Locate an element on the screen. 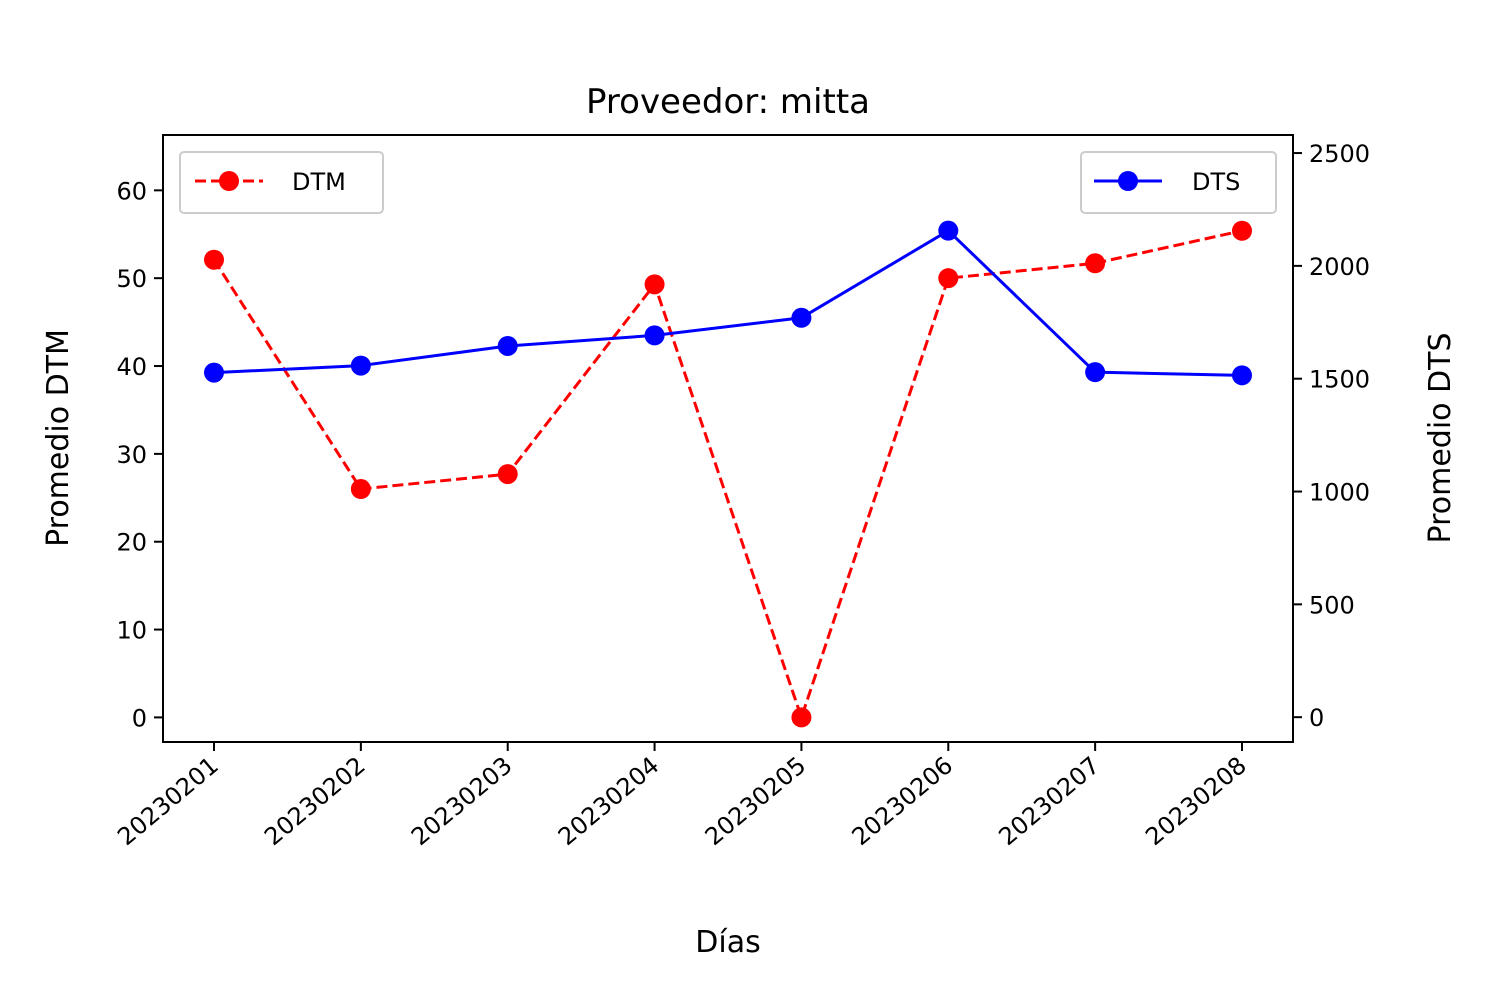  y-left-tick-label: 20 is located at coordinates (131, 543).